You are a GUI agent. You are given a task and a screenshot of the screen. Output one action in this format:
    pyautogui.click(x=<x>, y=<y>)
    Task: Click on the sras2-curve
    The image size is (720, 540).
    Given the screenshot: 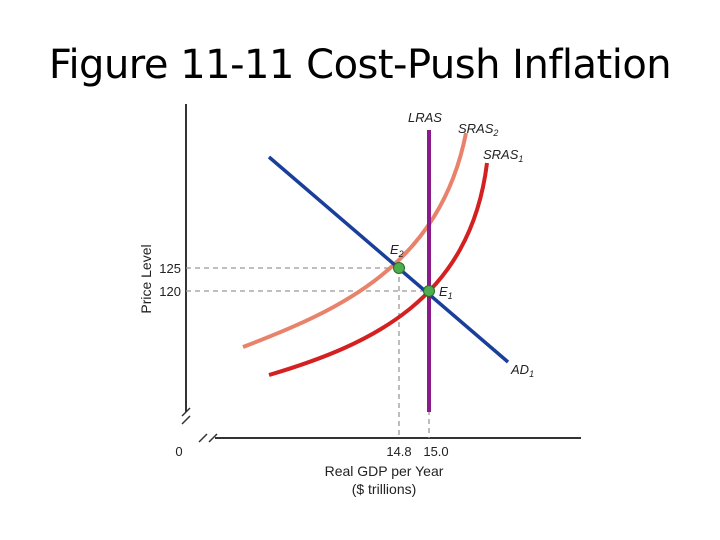 What is the action you would take?
    pyautogui.click(x=355, y=240)
    